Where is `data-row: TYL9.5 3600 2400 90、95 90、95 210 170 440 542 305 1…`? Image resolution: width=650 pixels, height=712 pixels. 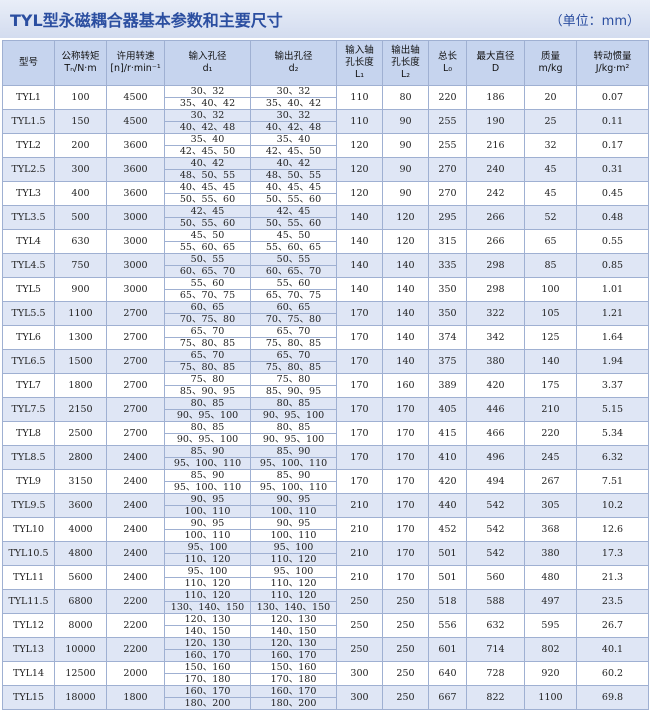
data-row: TYL9.5 3600 2400 90、95 90、95 210 170 440 542 305 1… is located at coordinates (325, 505).